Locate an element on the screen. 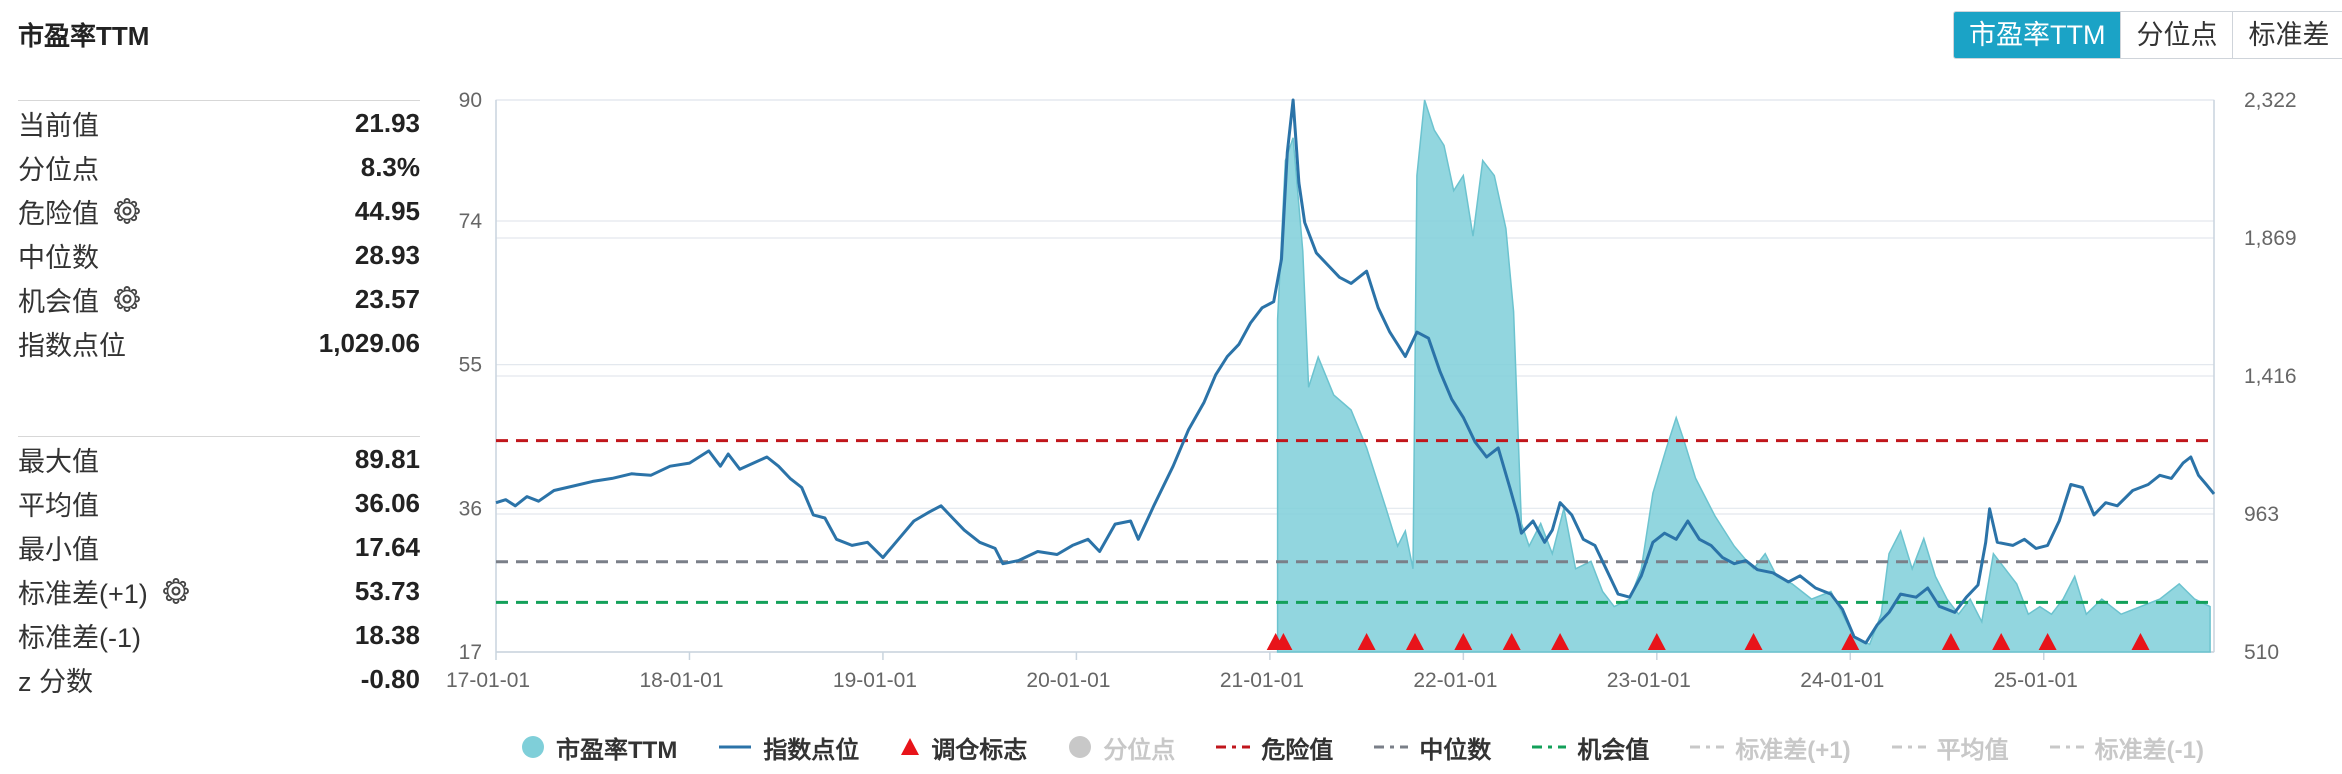 Image resolution: width=2342 pixels, height=774 pixels. y-left-tick-label: 17 is located at coordinates (470, 652).